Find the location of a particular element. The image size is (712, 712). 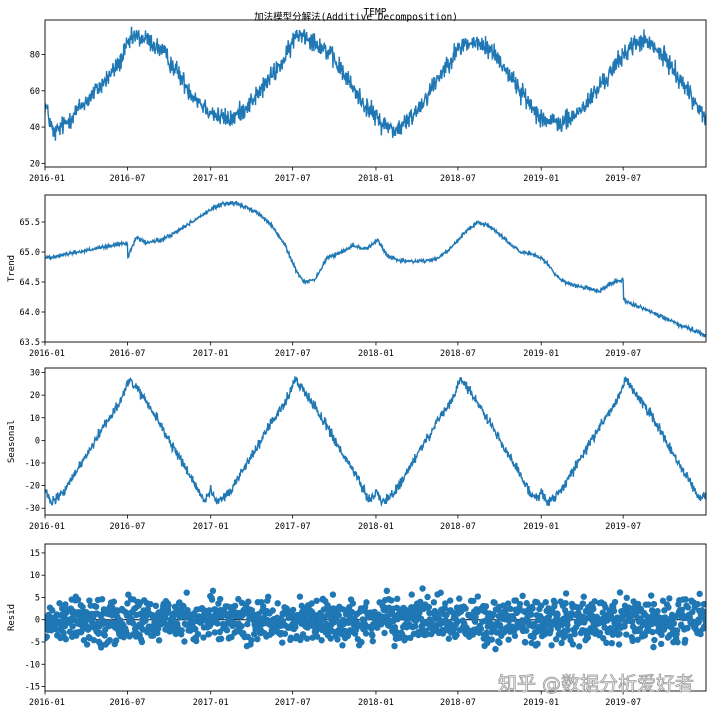

x-tick-label: 2017-07 is located at coordinates (293, 703).